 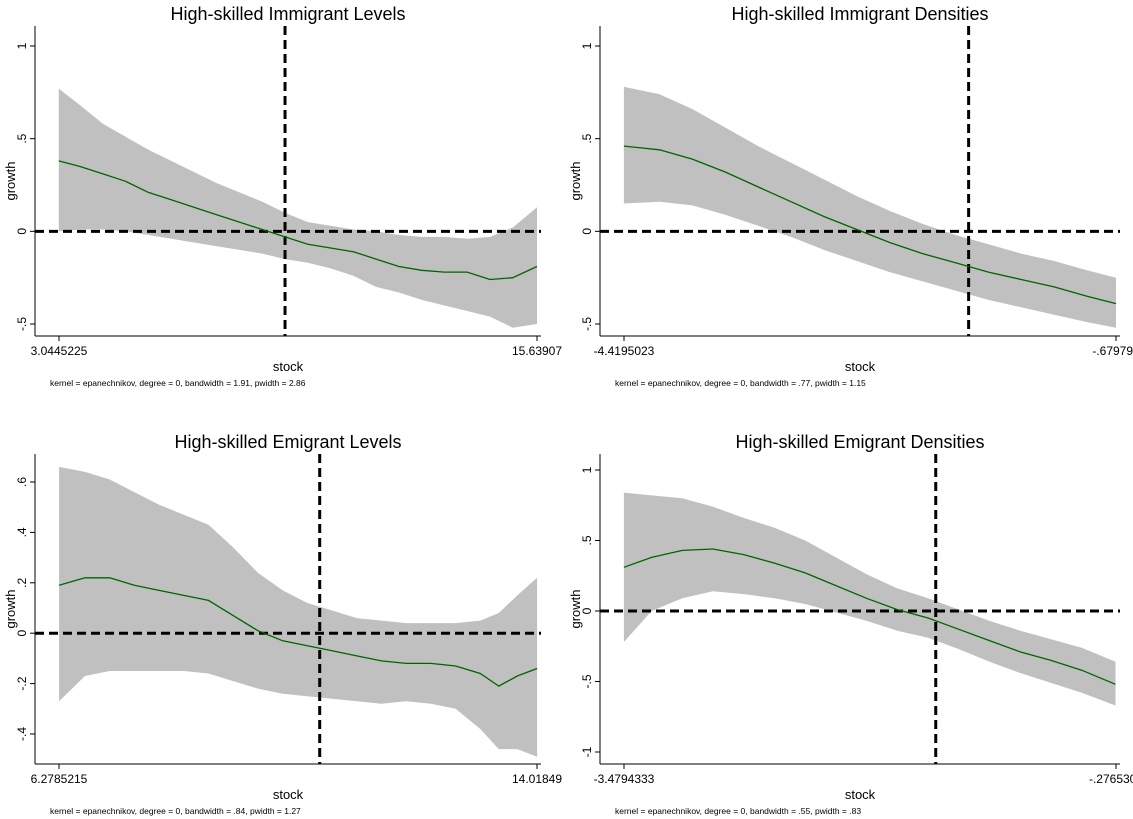 I want to click on y-tick-label: .2, so click(x=22, y=582).